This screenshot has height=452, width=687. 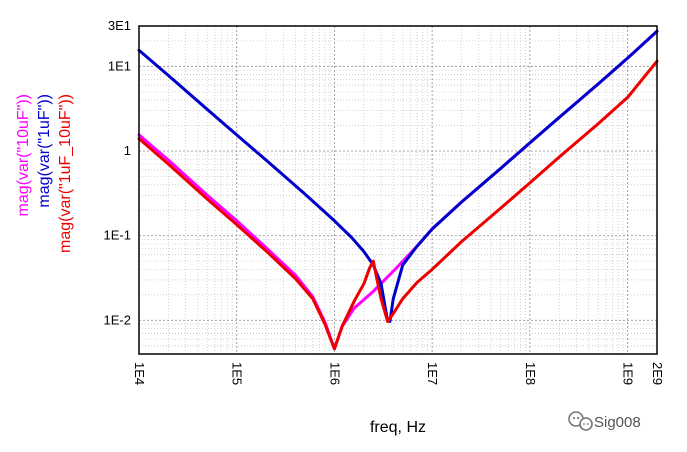 I want to click on y-tick-label: 1, so click(x=127, y=150).